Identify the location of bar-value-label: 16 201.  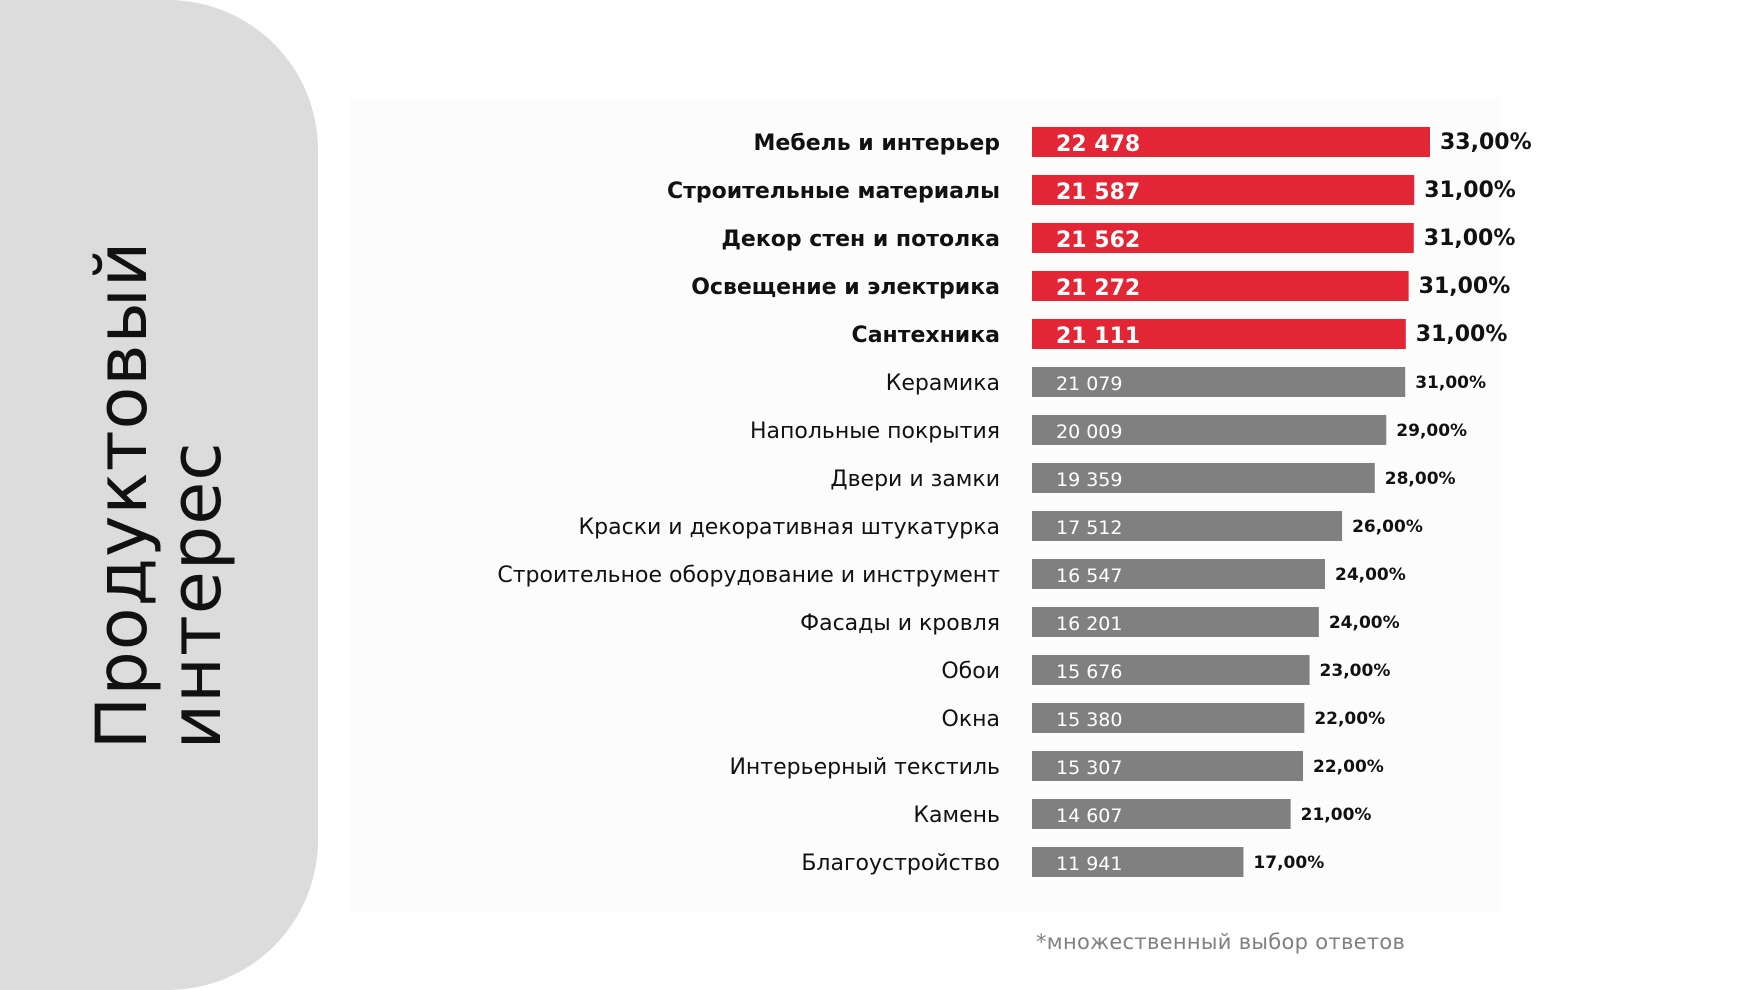
(1089, 624).